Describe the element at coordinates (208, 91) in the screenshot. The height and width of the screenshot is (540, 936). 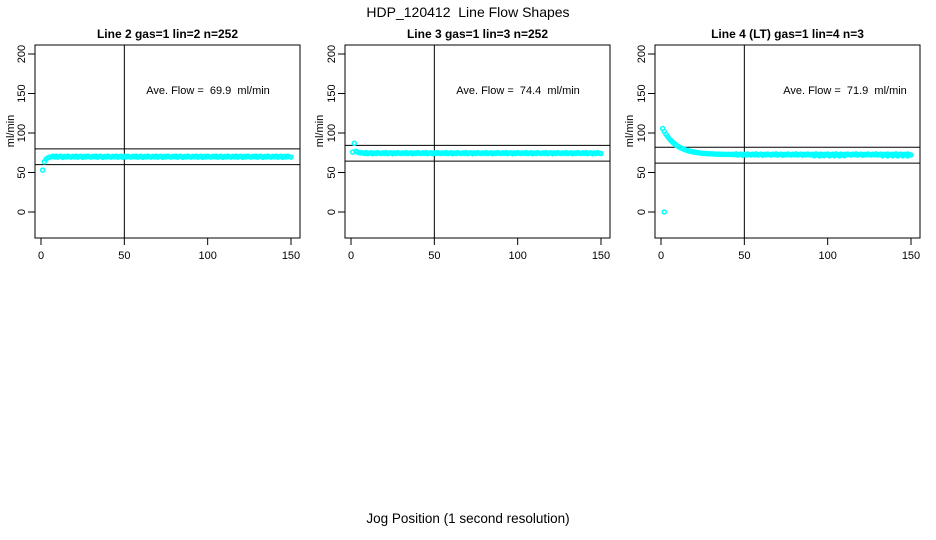
I see `panel-1-ave-flow-annotation: Ave. Flow = 69.9 ml/min` at that location.